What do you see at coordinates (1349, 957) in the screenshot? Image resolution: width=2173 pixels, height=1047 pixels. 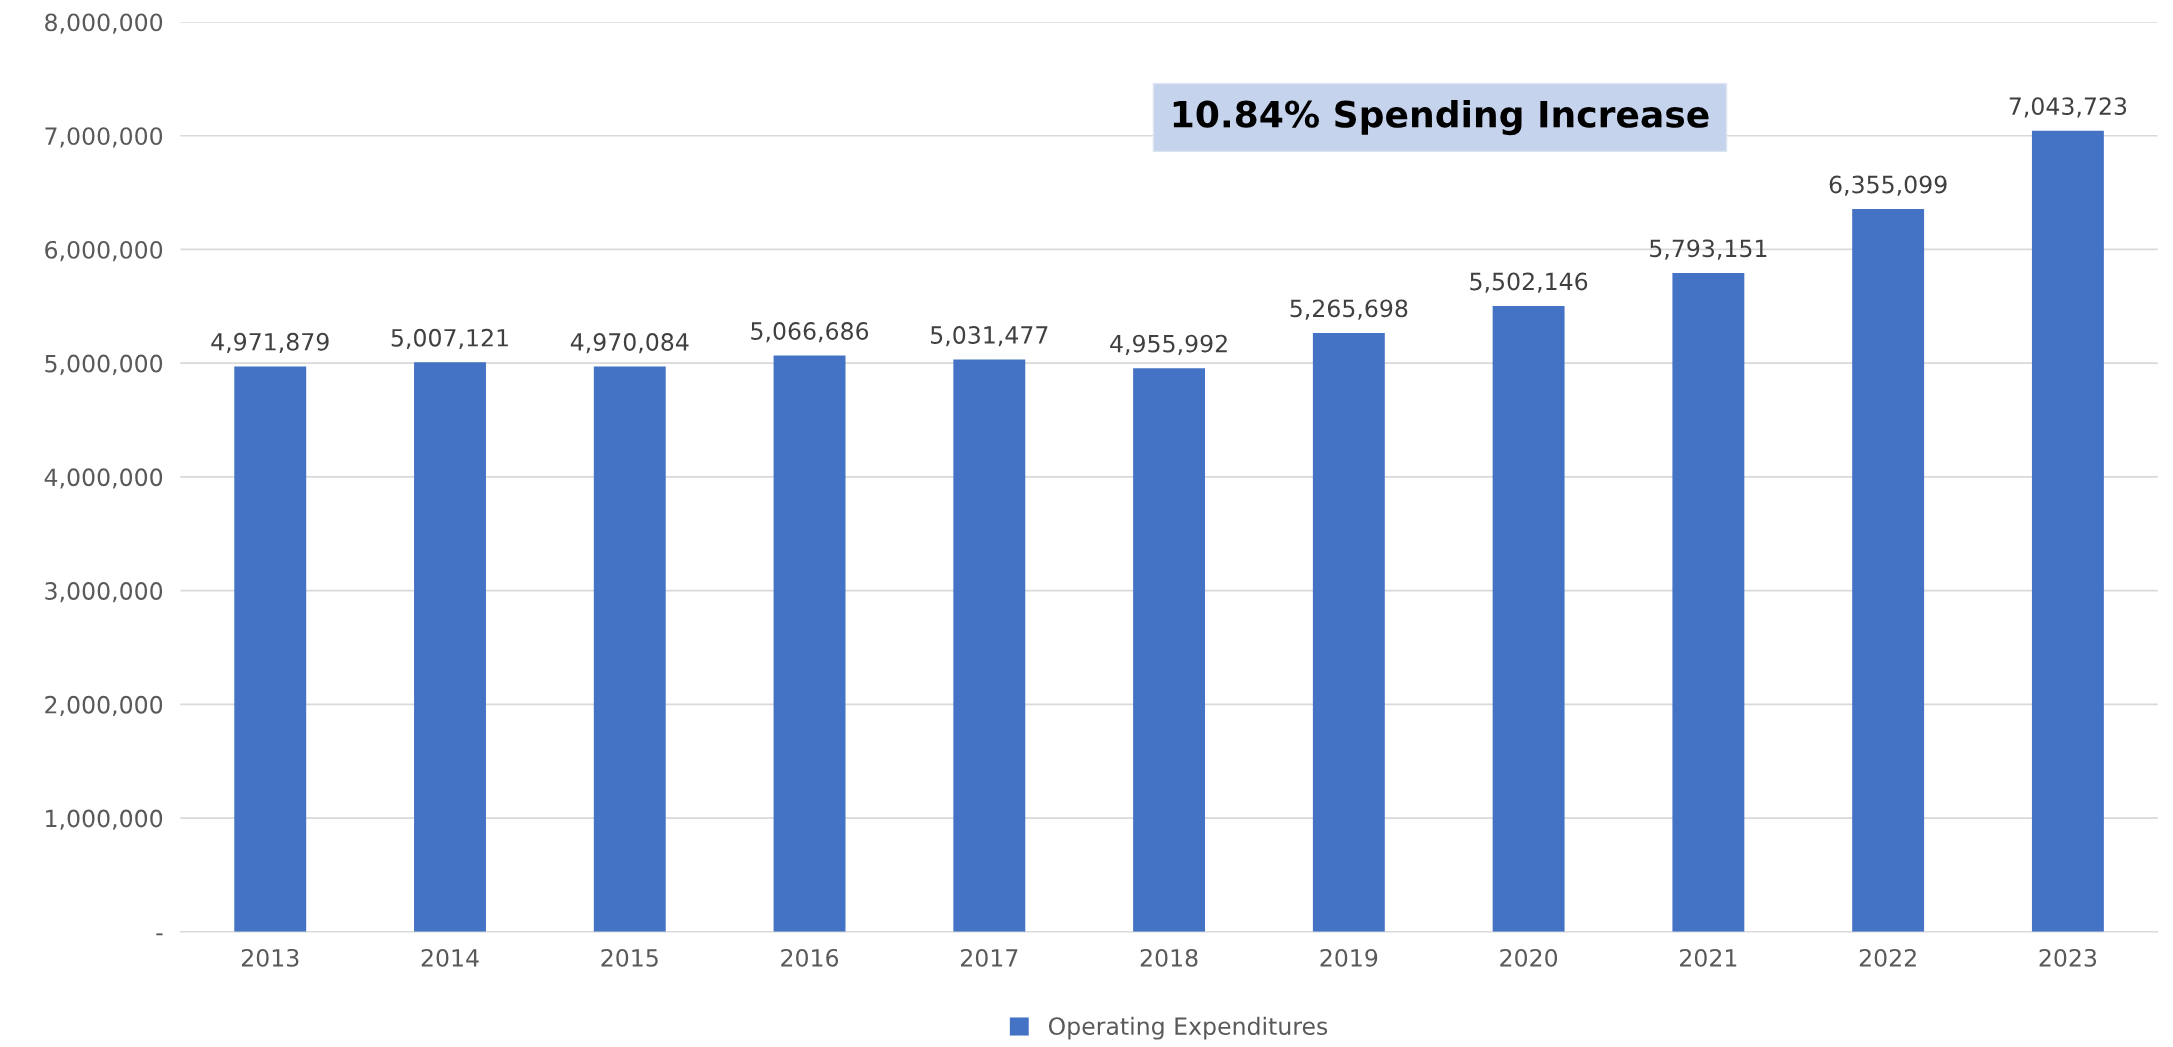 I see `x-tick-label: 2019` at bounding box center [1349, 957].